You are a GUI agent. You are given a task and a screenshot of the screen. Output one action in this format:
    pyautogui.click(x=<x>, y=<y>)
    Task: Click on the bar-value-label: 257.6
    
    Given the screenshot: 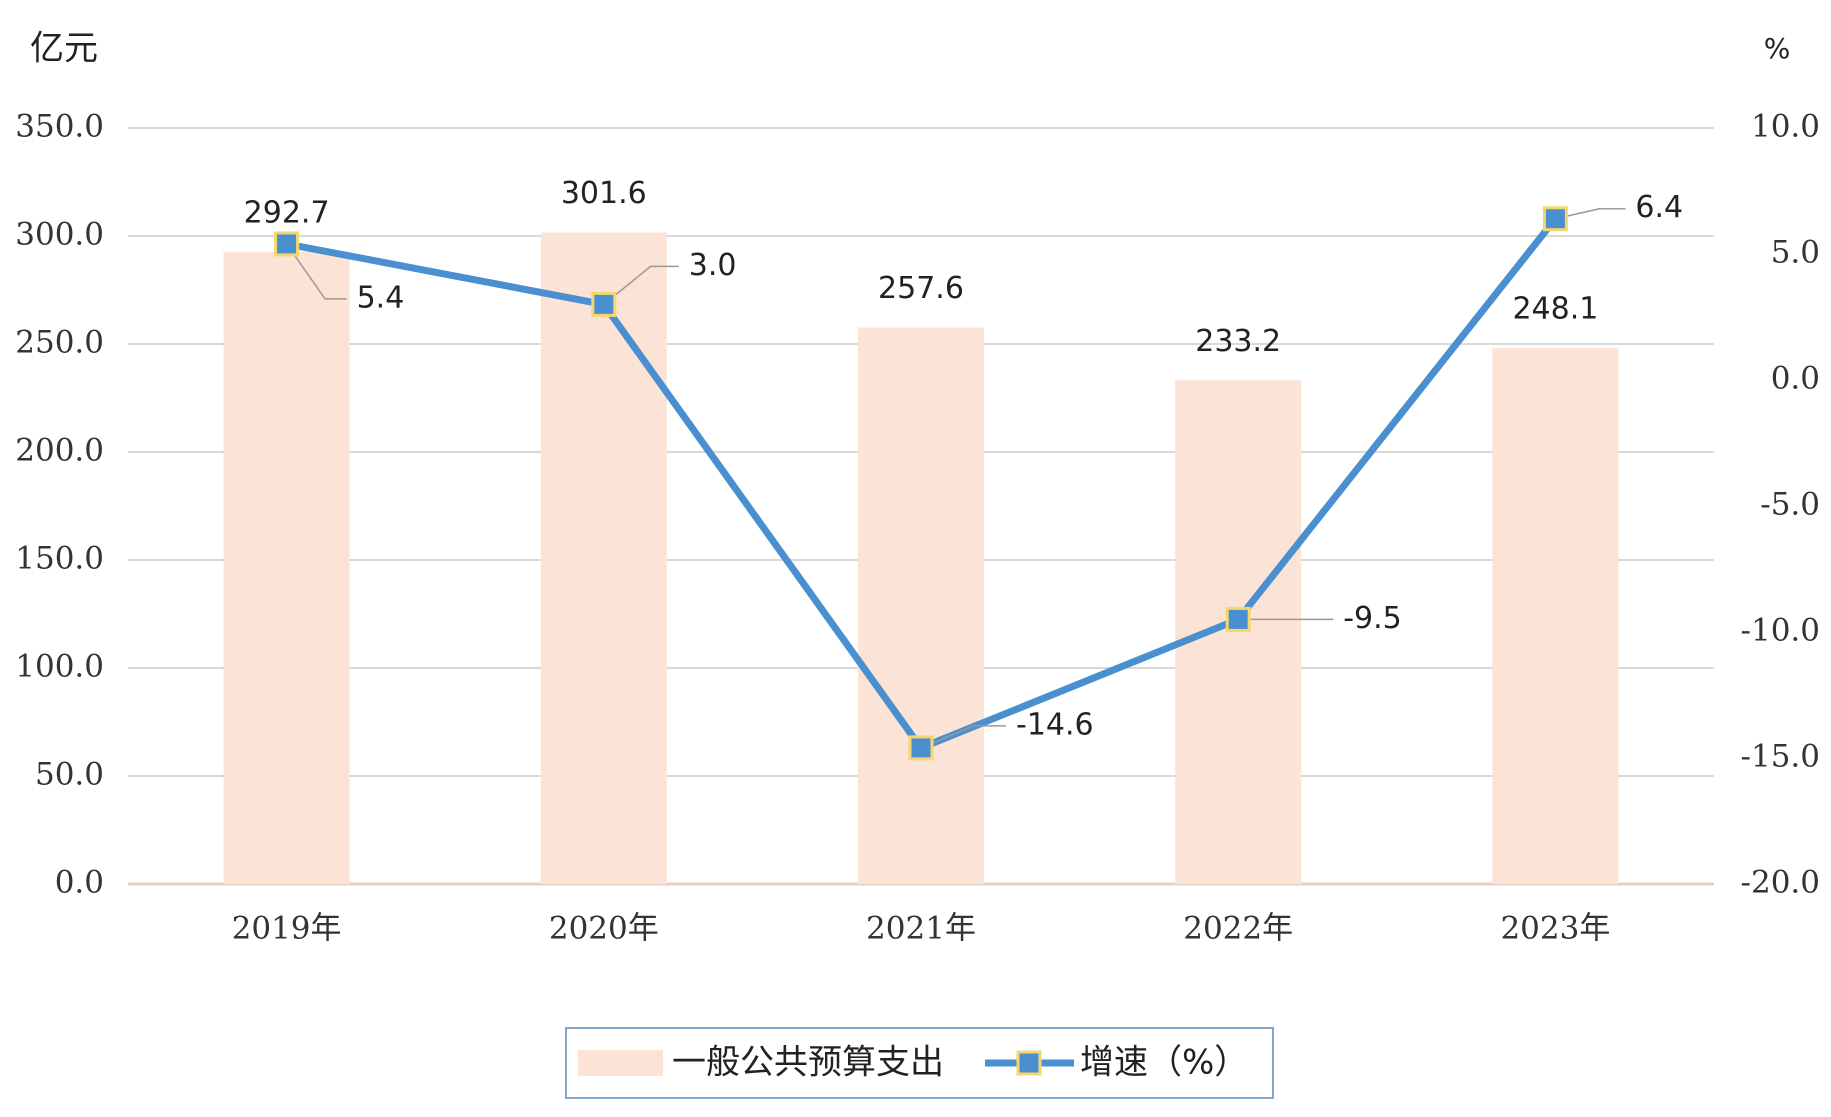 What is the action you would take?
    pyautogui.click(x=921, y=288)
    